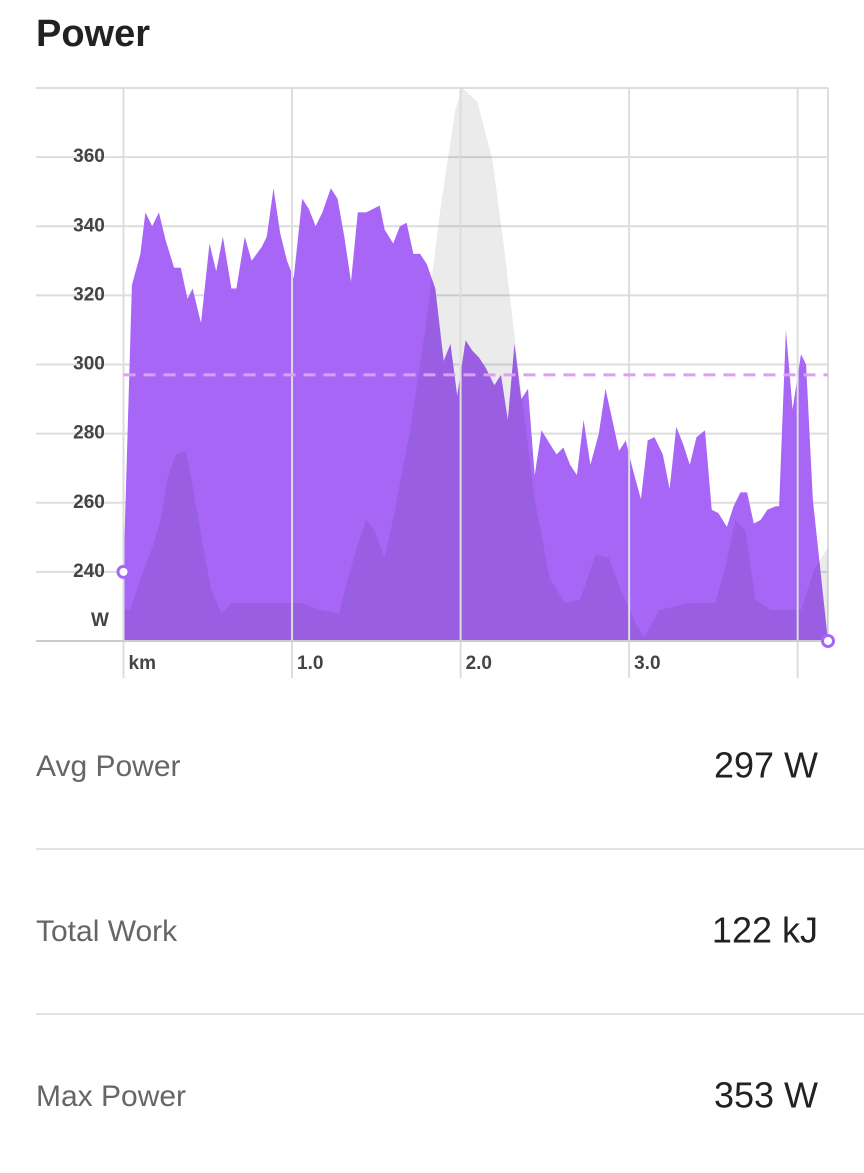  Describe the element at coordinates (766, 765) in the screenshot. I see `stat-value: 297 W` at that location.